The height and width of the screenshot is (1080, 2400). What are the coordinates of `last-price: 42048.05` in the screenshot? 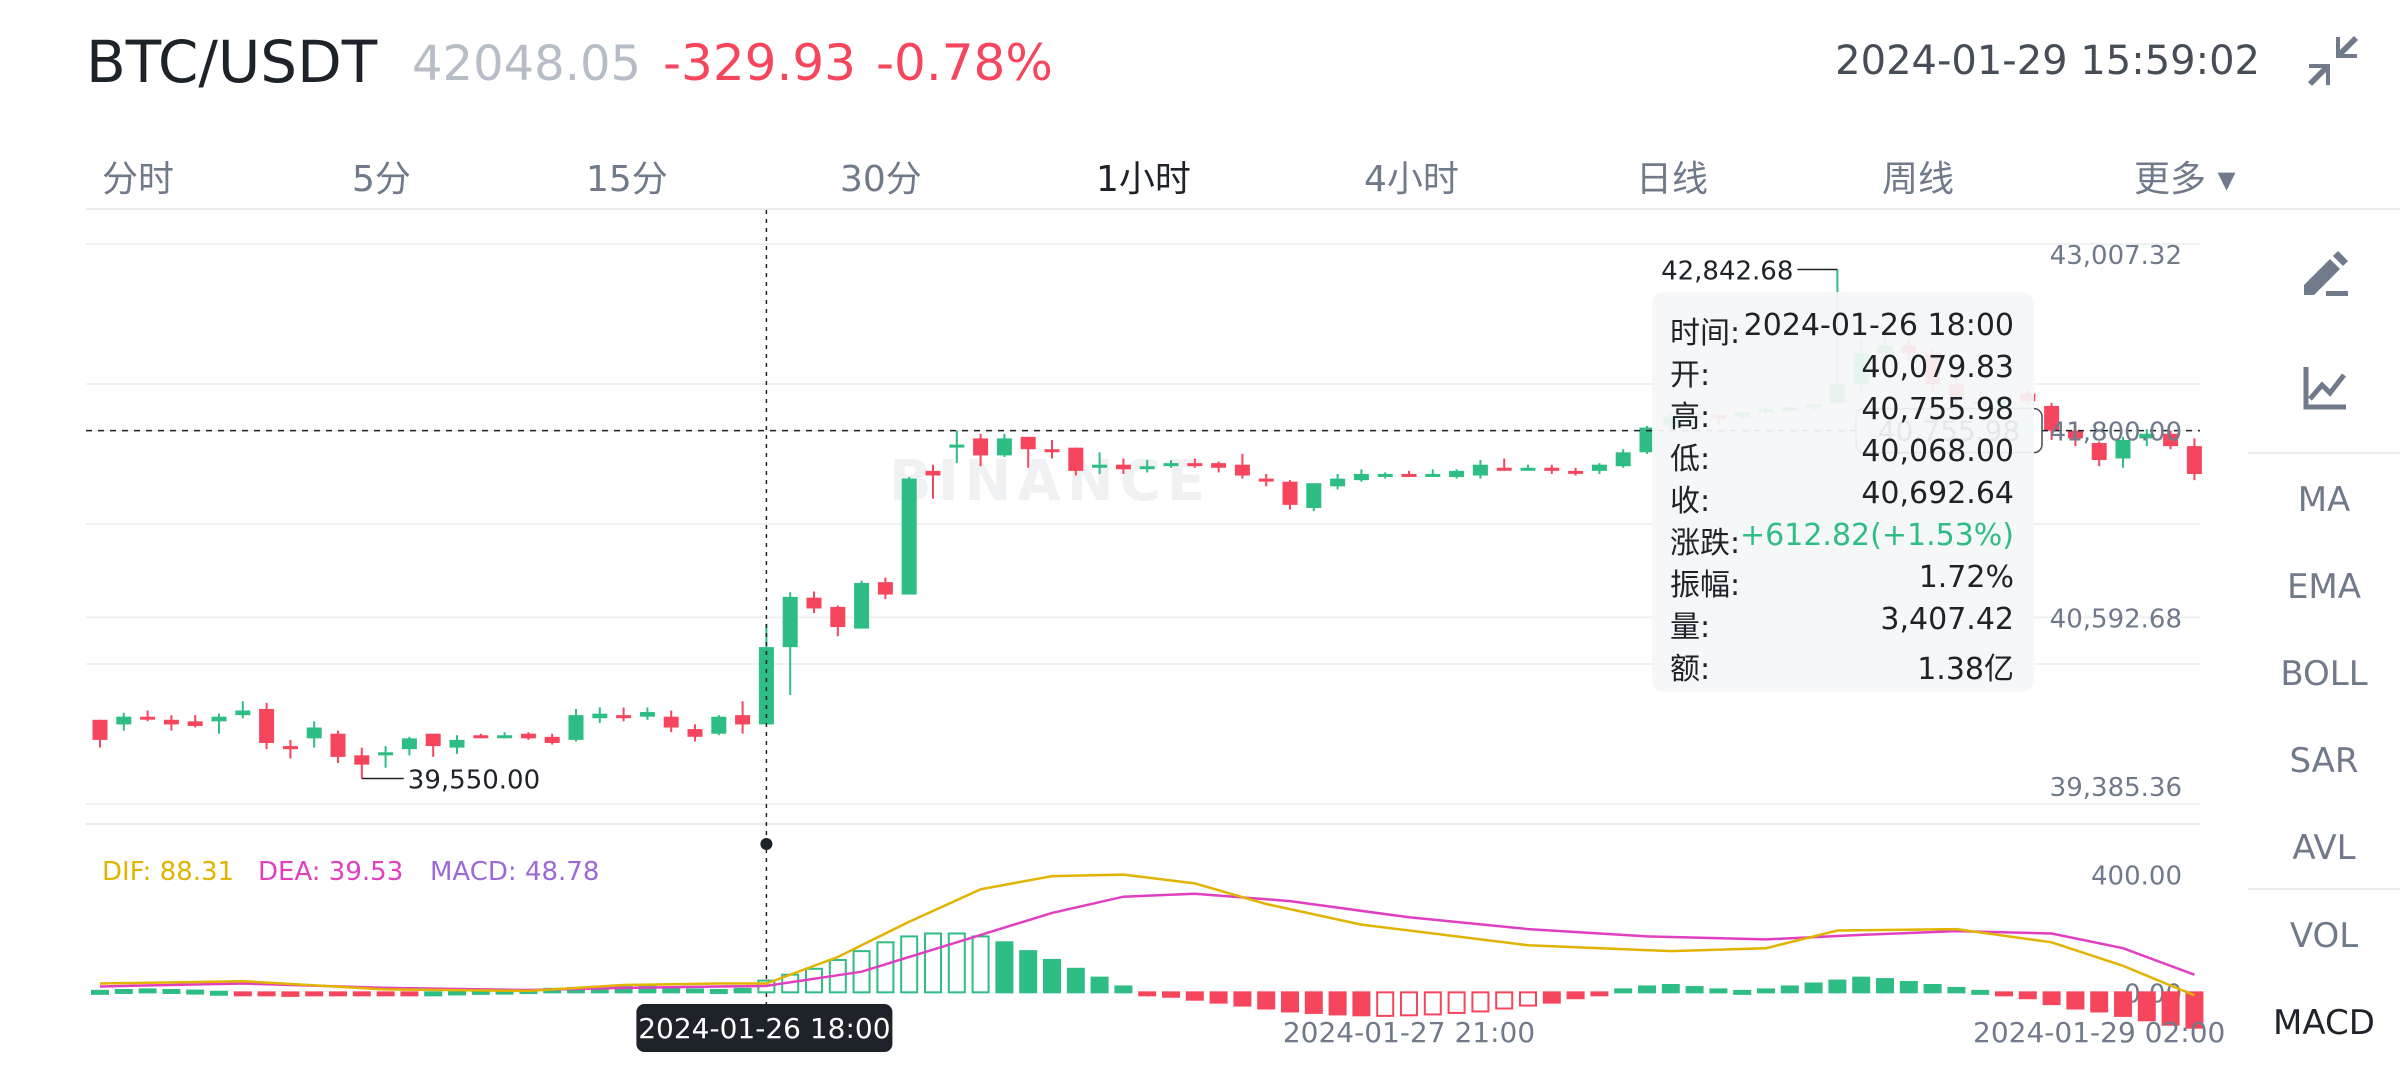 It's located at (527, 64).